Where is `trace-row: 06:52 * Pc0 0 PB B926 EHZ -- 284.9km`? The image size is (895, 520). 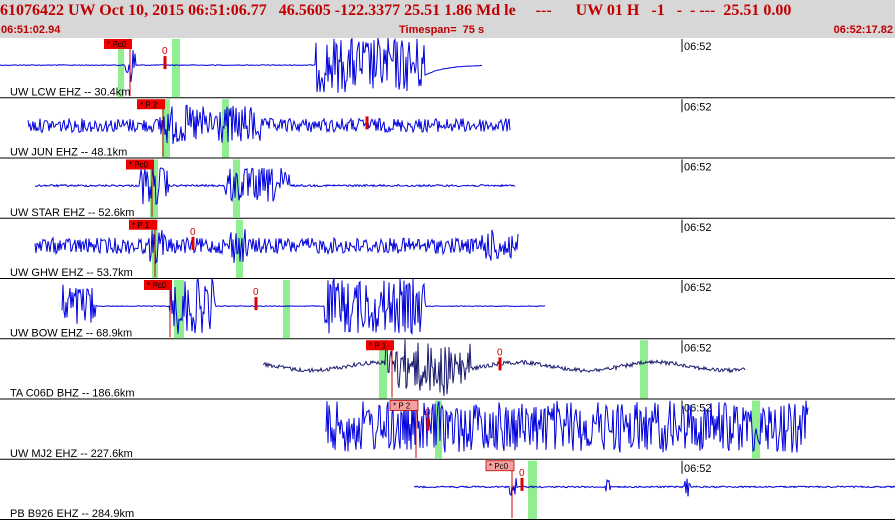 trace-row: 06:52 * Pc0 0 PB B926 EHZ -- 284.9km is located at coordinates (447, 490).